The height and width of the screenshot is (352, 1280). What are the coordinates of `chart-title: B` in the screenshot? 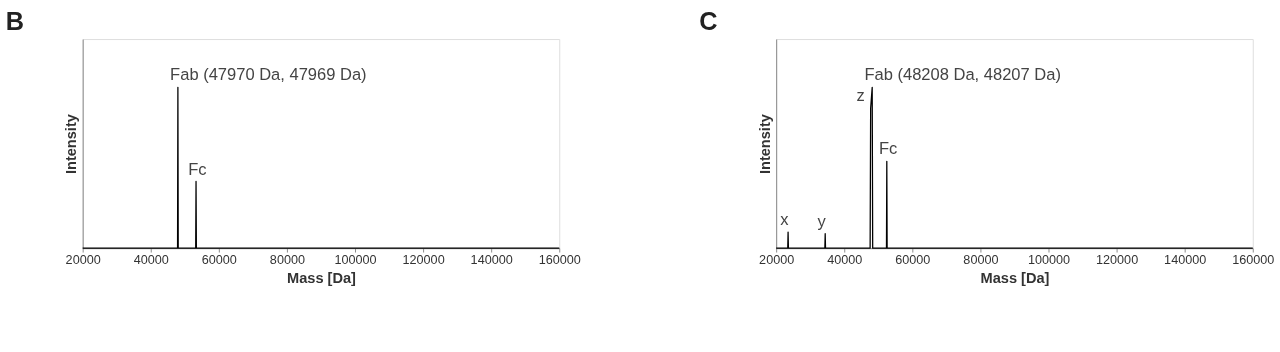 It's located at (15, 21).